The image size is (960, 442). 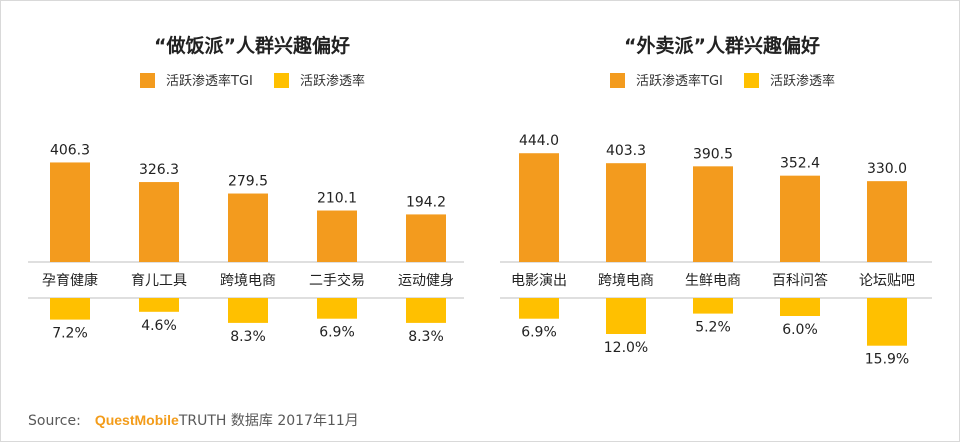 I want to click on category-label: 百科问答, so click(x=800, y=280).